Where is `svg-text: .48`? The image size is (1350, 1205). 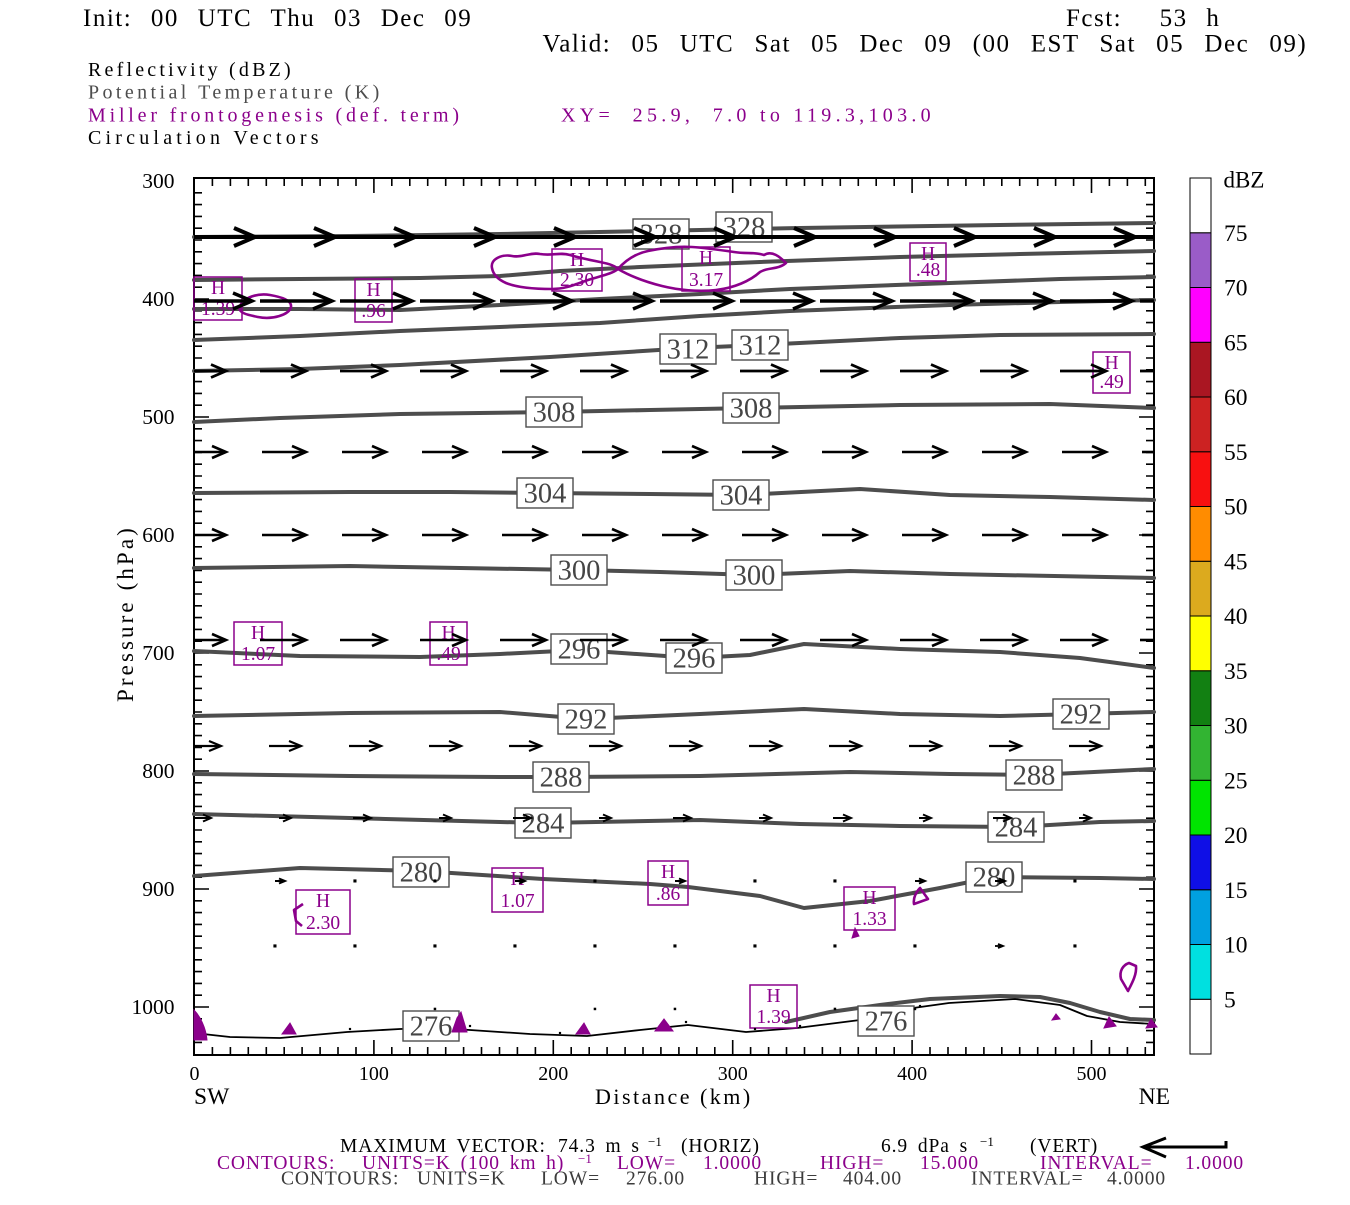 svg-text: .48 is located at coordinates (928, 270).